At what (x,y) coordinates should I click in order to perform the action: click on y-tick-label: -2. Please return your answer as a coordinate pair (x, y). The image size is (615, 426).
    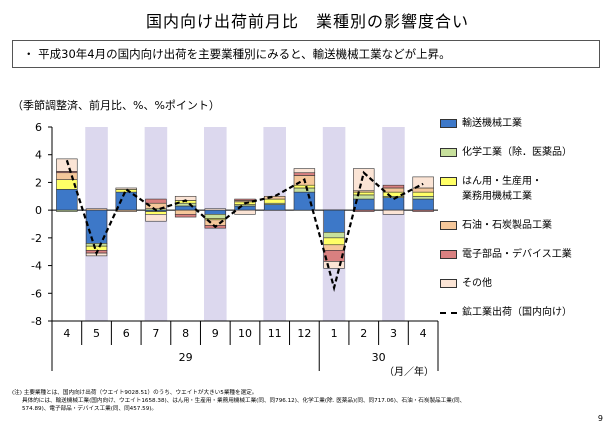
    Looking at the image, I should click on (36, 238).